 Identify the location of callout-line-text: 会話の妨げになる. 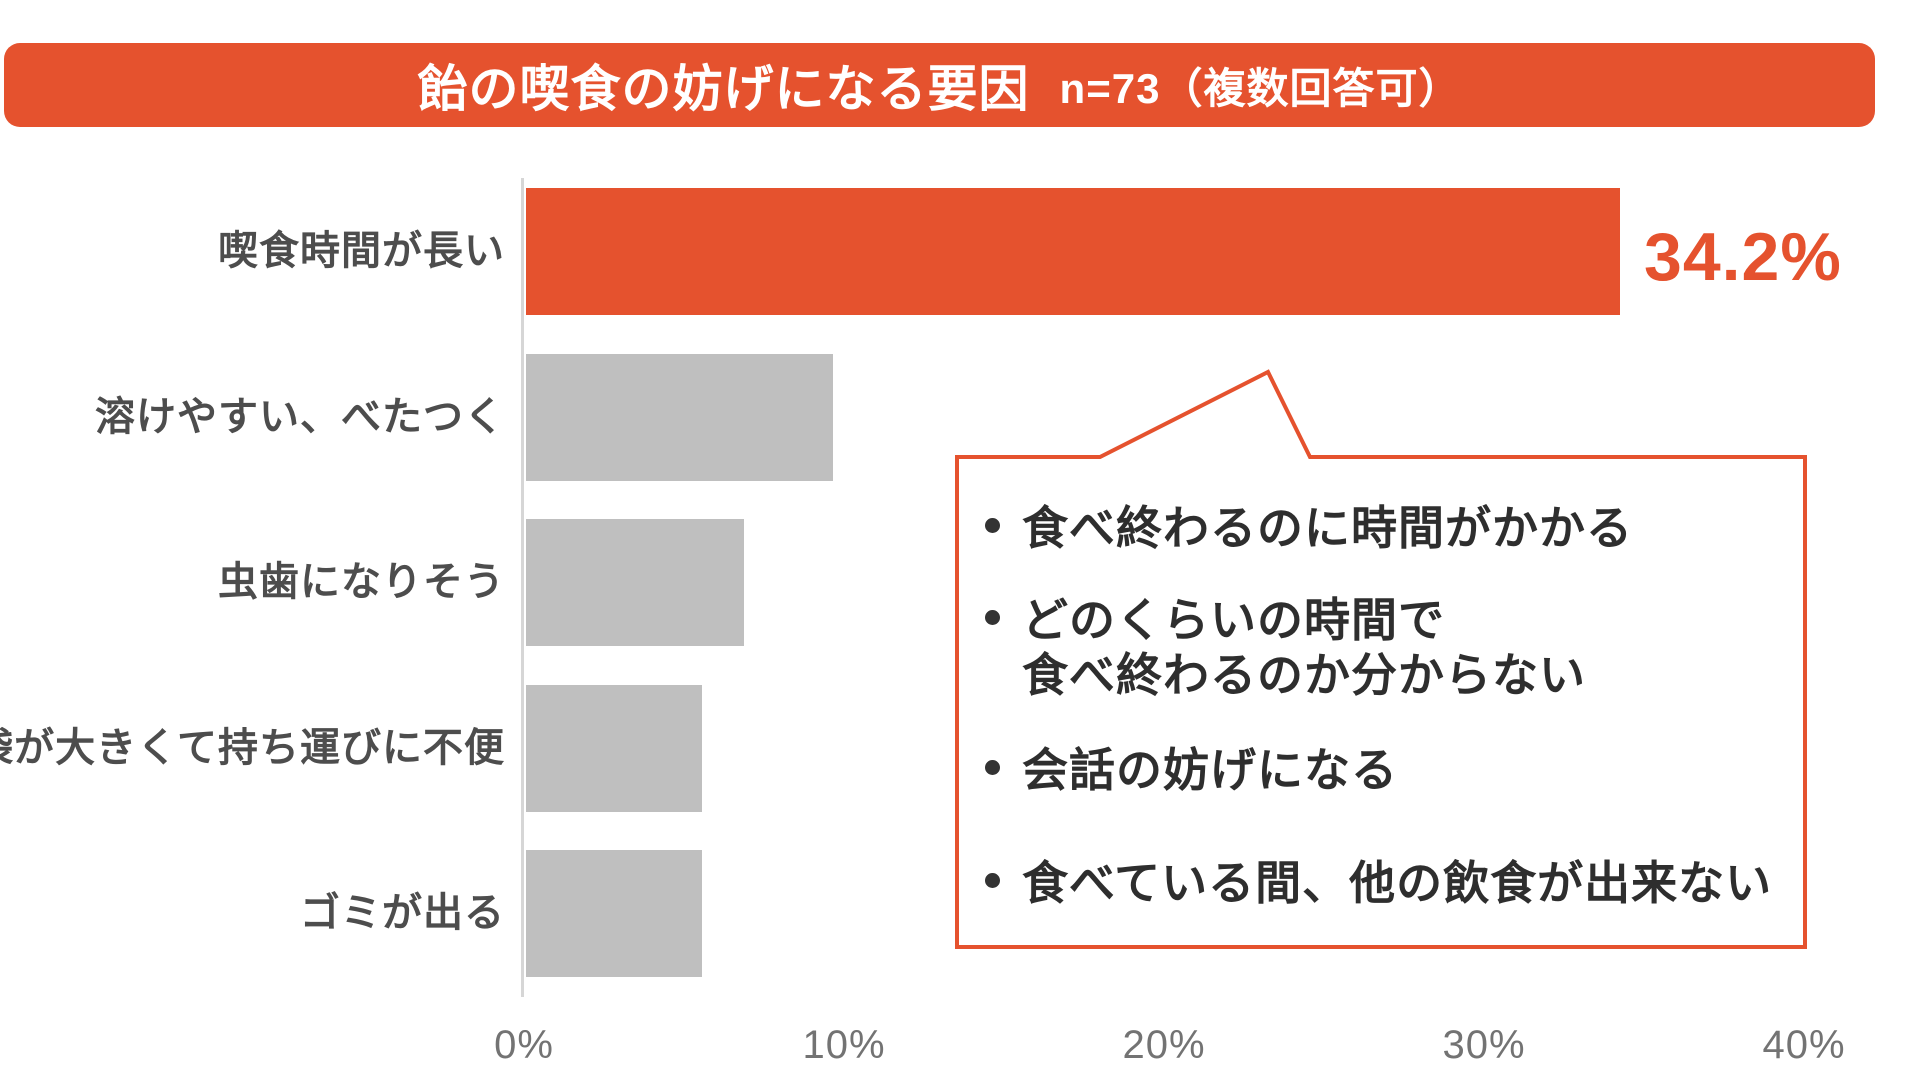
(1210, 770).